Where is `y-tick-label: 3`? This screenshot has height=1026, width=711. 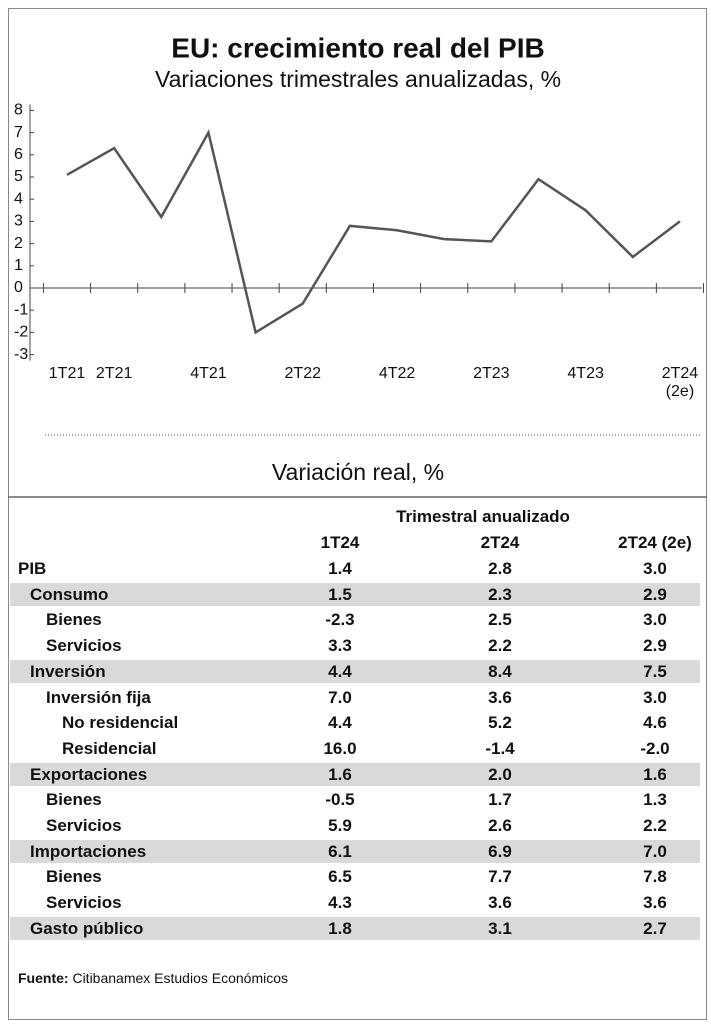
y-tick-label: 3 is located at coordinates (18, 221).